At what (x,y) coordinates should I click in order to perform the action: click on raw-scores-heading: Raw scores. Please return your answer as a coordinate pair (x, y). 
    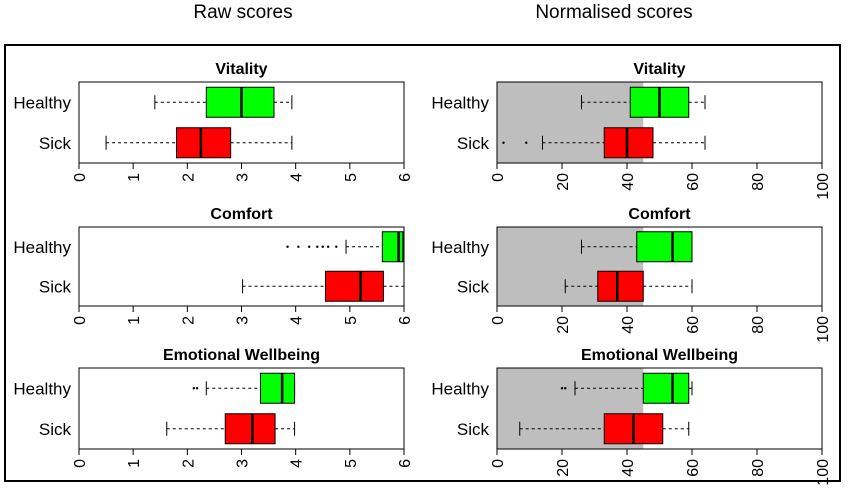
    Looking at the image, I should click on (243, 12).